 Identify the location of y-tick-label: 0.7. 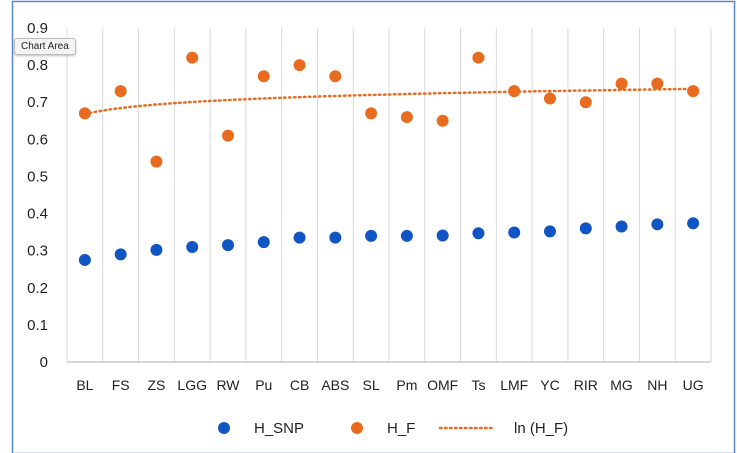
(37, 102).